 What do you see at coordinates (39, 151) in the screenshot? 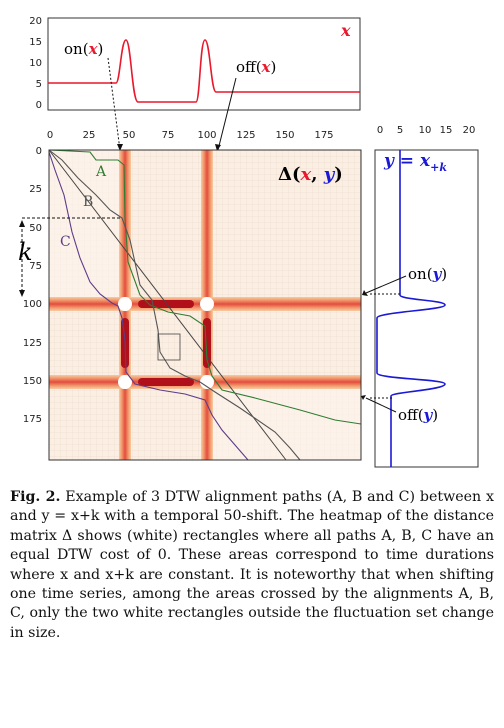
I see `hm-ytick-0: 0` at bounding box center [39, 151].